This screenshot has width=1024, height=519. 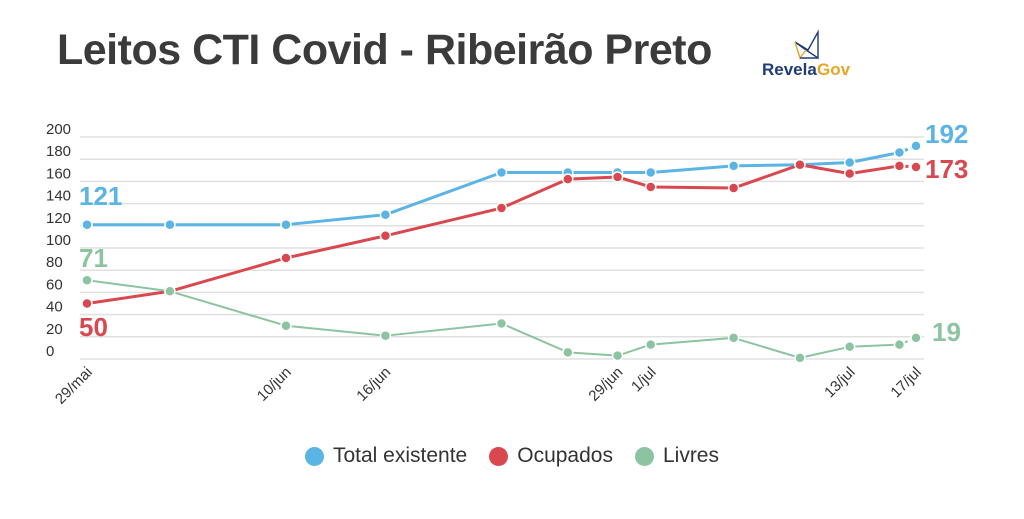 What do you see at coordinates (58, 196) in the screenshot?
I see `y-tick-label: 140` at bounding box center [58, 196].